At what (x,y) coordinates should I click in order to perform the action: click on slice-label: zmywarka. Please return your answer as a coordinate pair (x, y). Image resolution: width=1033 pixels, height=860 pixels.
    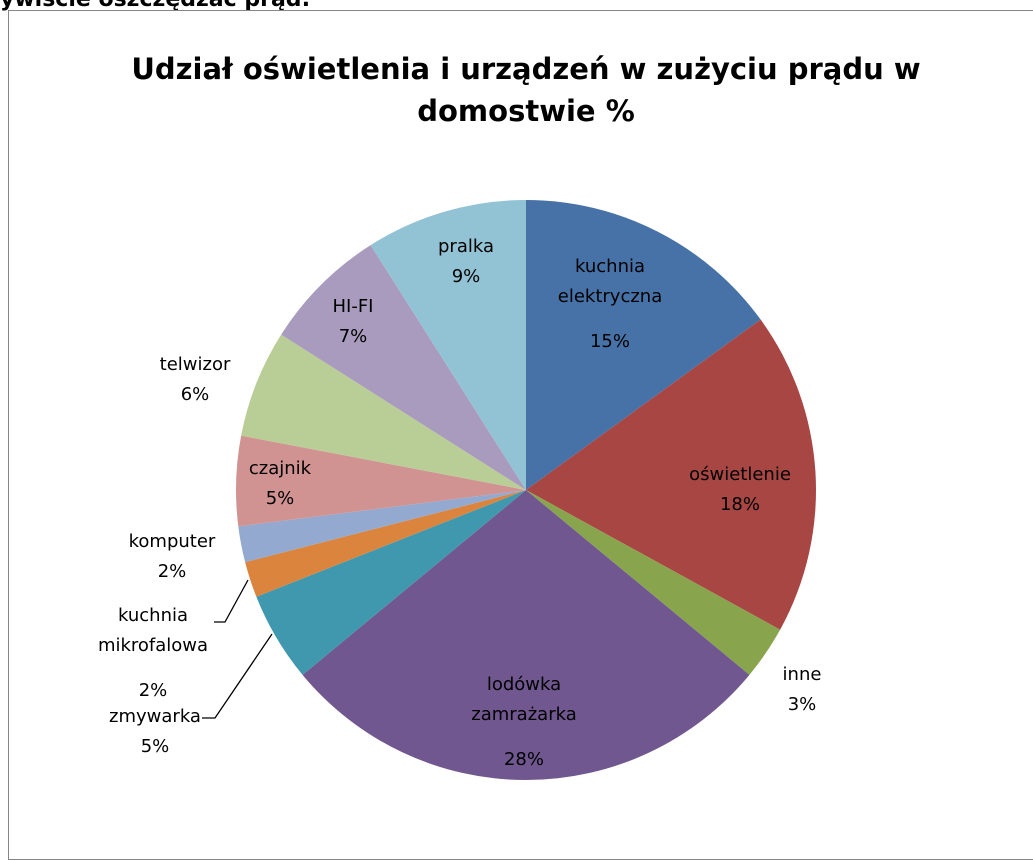
    Looking at the image, I should click on (155, 716).